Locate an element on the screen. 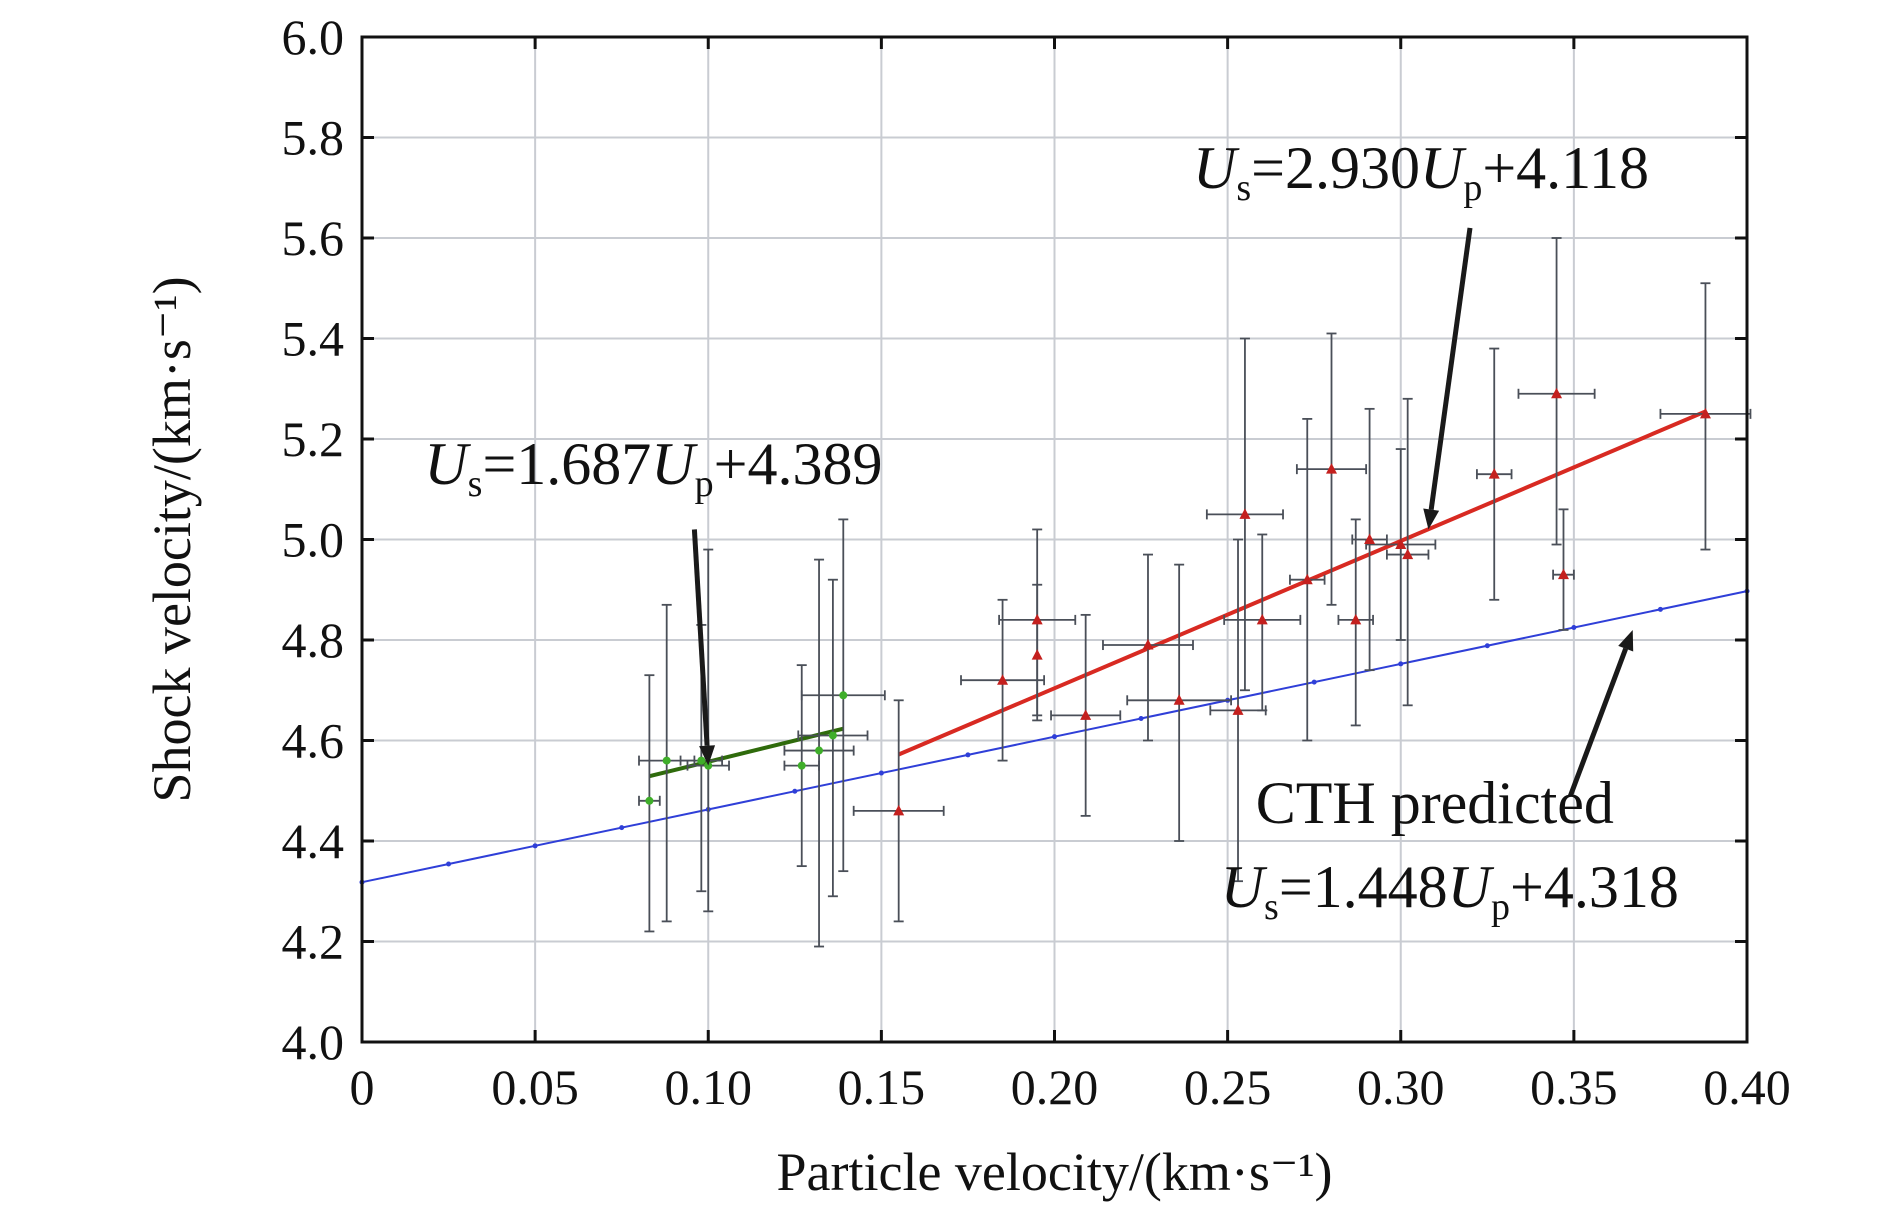  y-tick-label: 6.0 is located at coordinates (313, 37).